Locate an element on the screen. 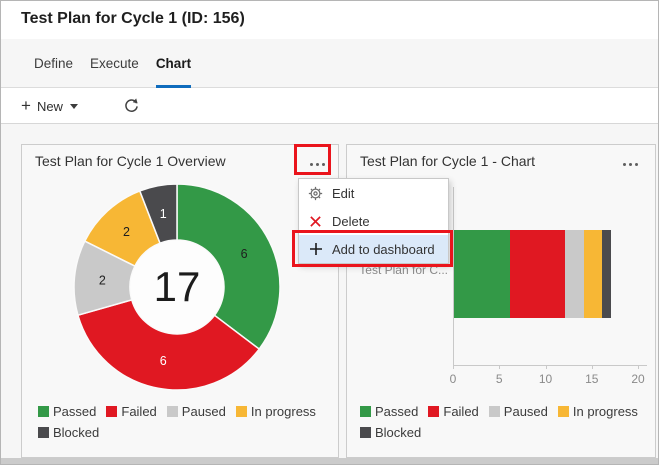 This screenshot has height=465, width=659. bar-segment-failed is located at coordinates (537, 274).